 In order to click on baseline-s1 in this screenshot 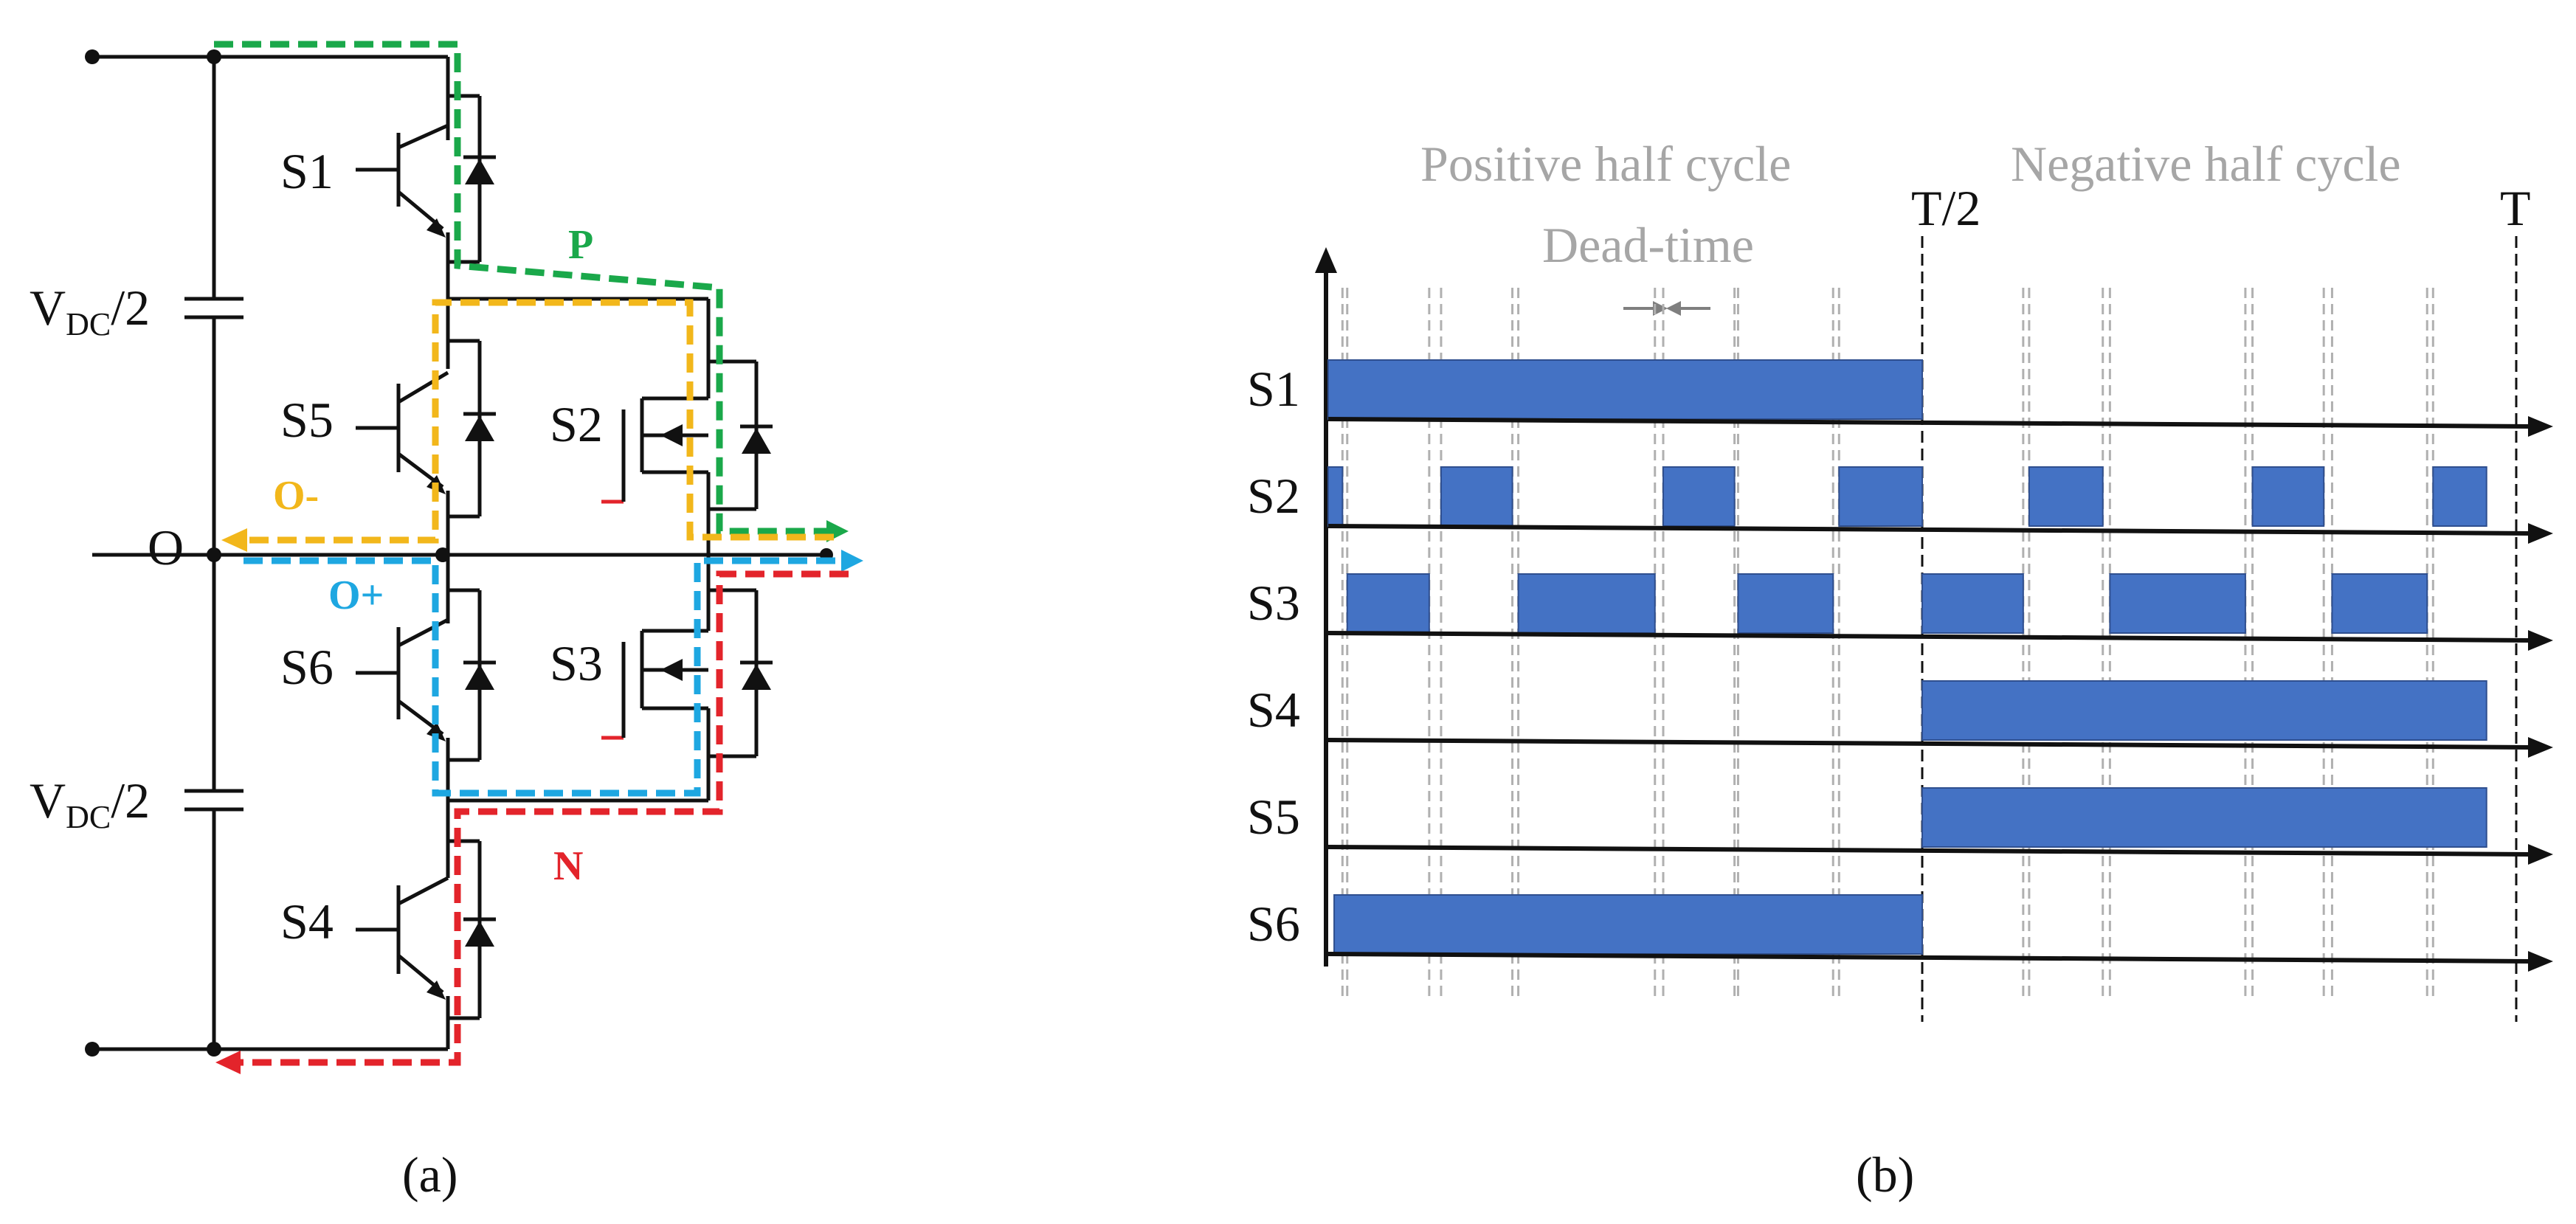, I will do `click(1933, 423)`.